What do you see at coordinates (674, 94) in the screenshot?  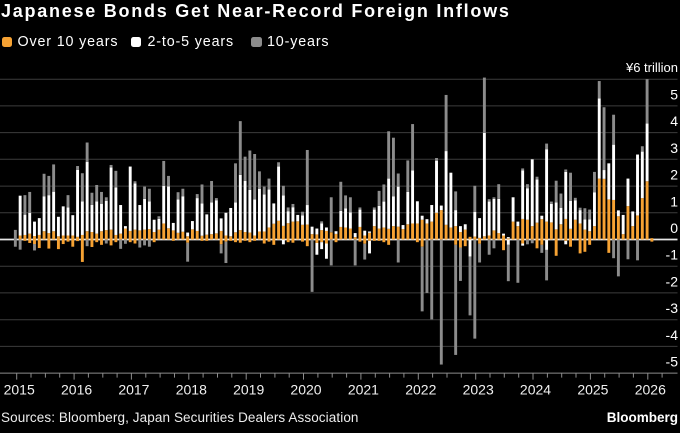 I see `svg-text: 5` at bounding box center [674, 94].